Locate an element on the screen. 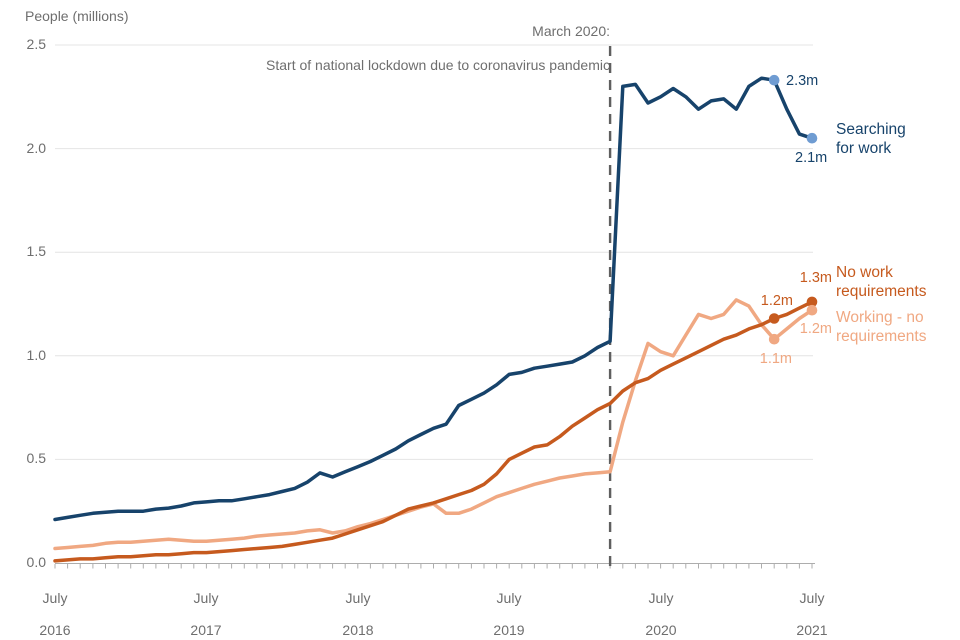  x-axis-label-july-2021: July 2021 (p) is located at coordinates (812, 607).